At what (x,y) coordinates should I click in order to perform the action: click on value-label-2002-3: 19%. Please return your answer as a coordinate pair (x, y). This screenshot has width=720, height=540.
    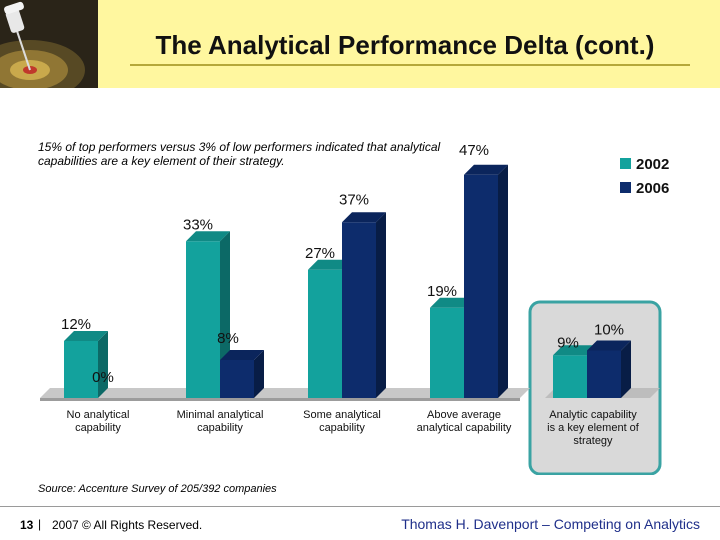
    Looking at the image, I should click on (442, 291).